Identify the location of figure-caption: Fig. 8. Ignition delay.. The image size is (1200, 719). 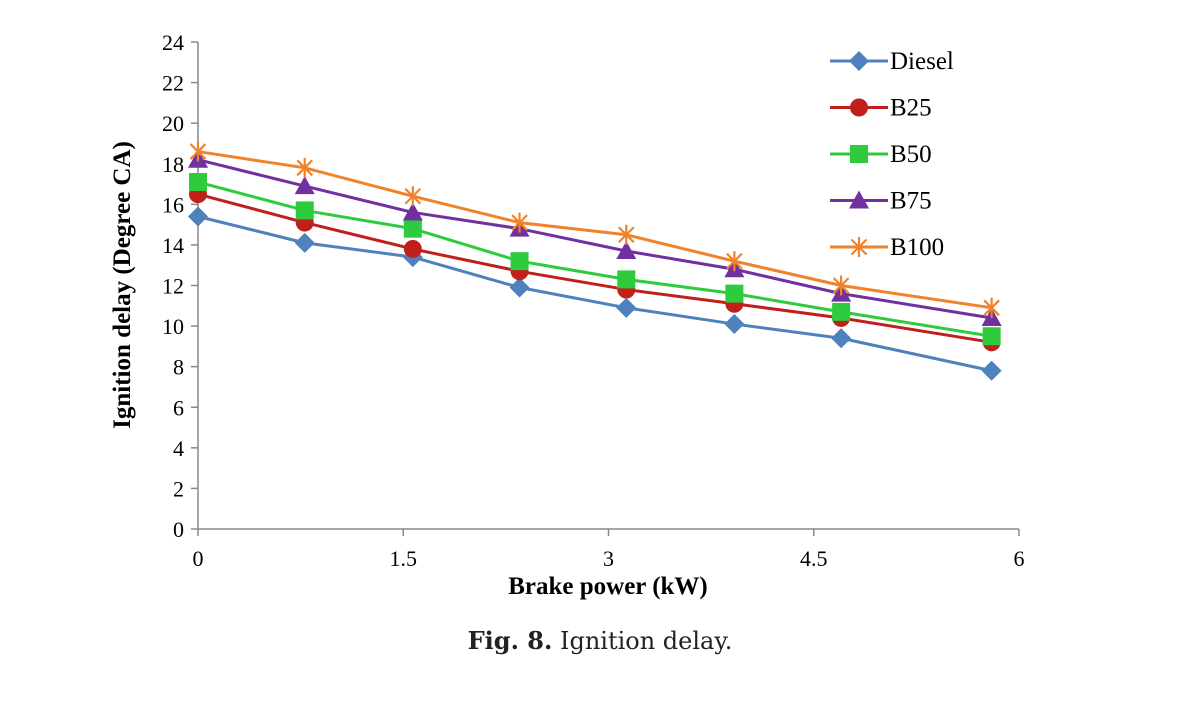
(600, 640).